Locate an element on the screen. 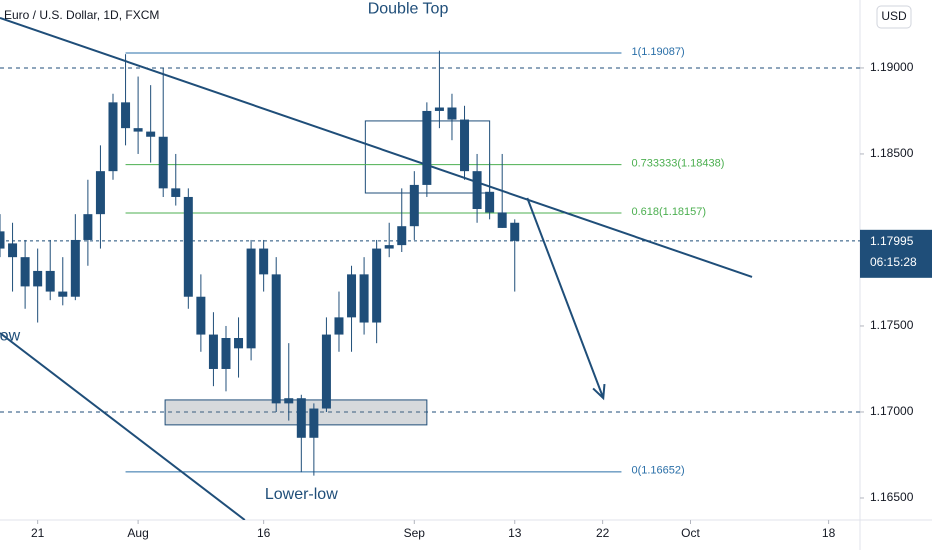 The height and width of the screenshot is (555, 932). zone-box is located at coordinates (296, 412).